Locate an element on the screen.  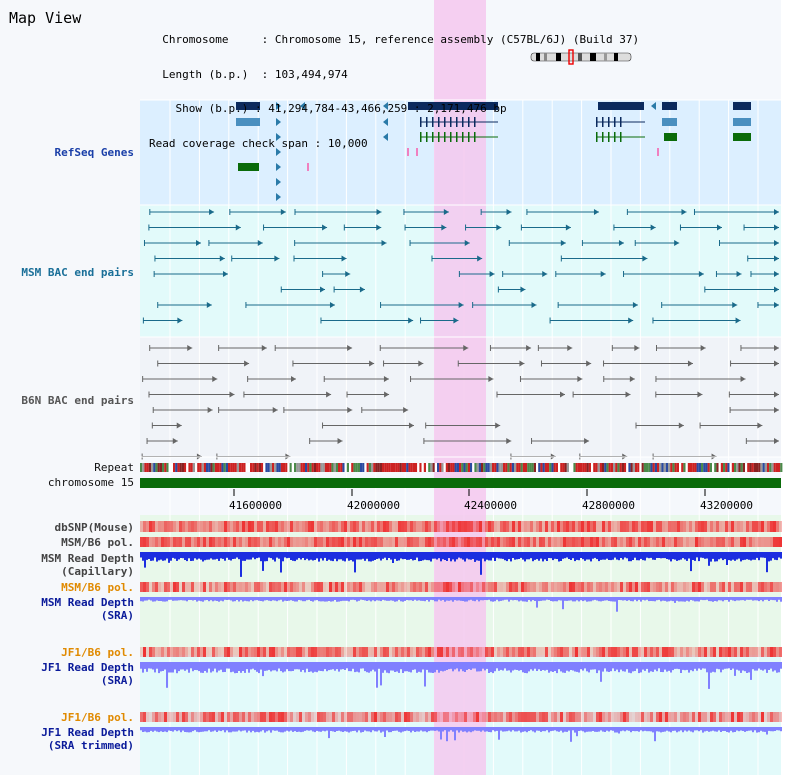
refseq-arrow is located at coordinates (302, 106).